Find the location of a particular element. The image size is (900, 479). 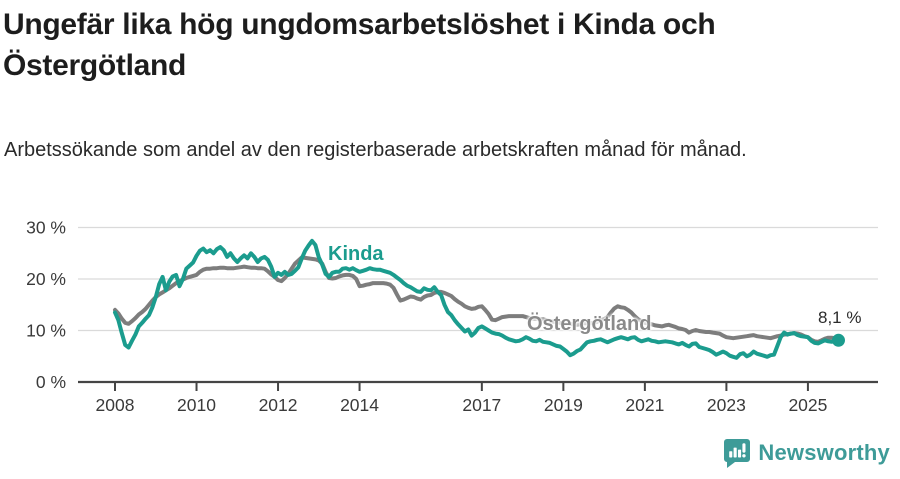

y-tick-label: 10 % is located at coordinates (46, 331).